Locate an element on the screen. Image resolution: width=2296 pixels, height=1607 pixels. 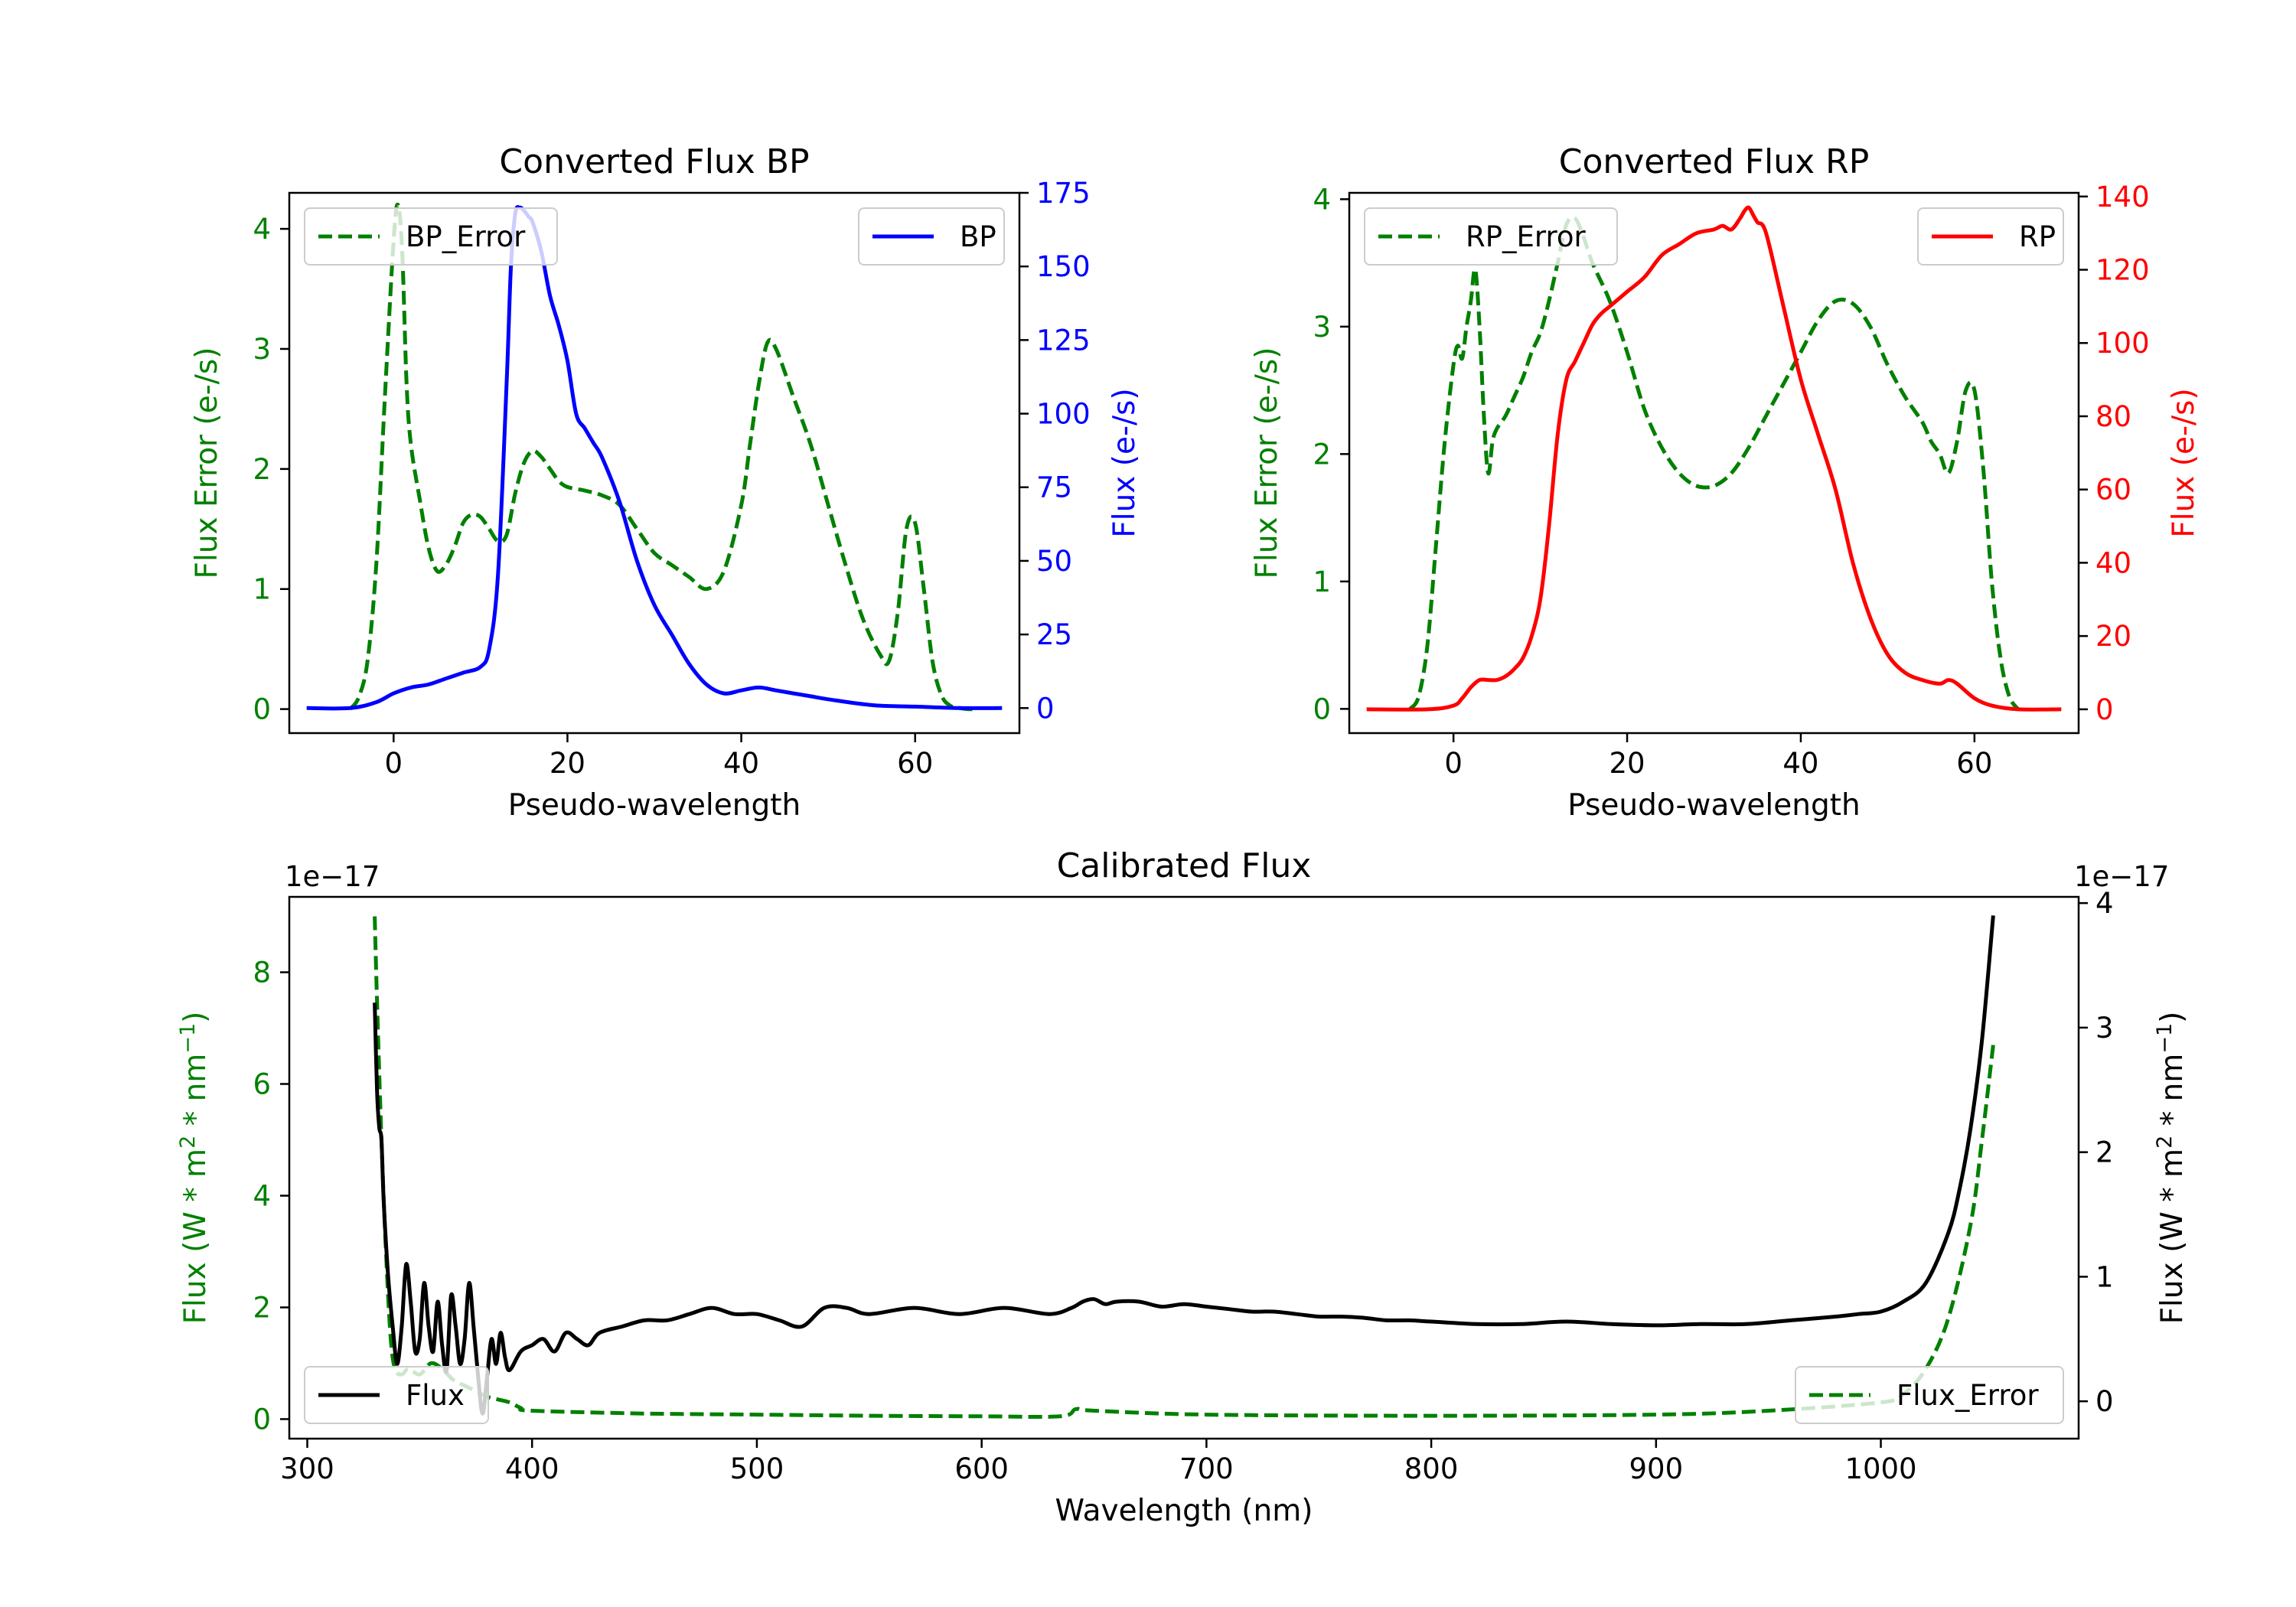
series-line-rp-error is located at coordinates (1714, 463).